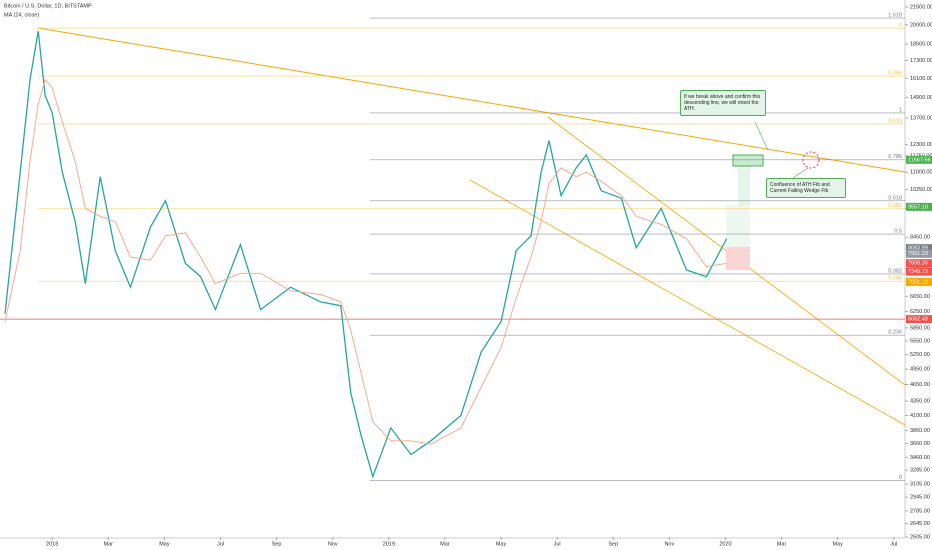 The image size is (932, 550). What do you see at coordinates (920, 511) in the screenshot?
I see `y-tick-label: 2785.00` at bounding box center [920, 511].